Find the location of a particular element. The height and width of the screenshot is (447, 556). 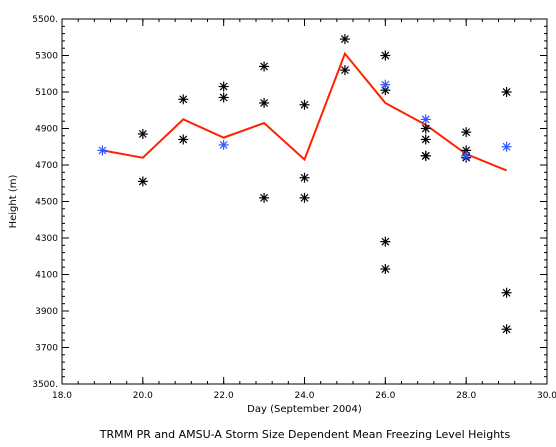

y-tick-label: 3900 is located at coordinates (46, 312).